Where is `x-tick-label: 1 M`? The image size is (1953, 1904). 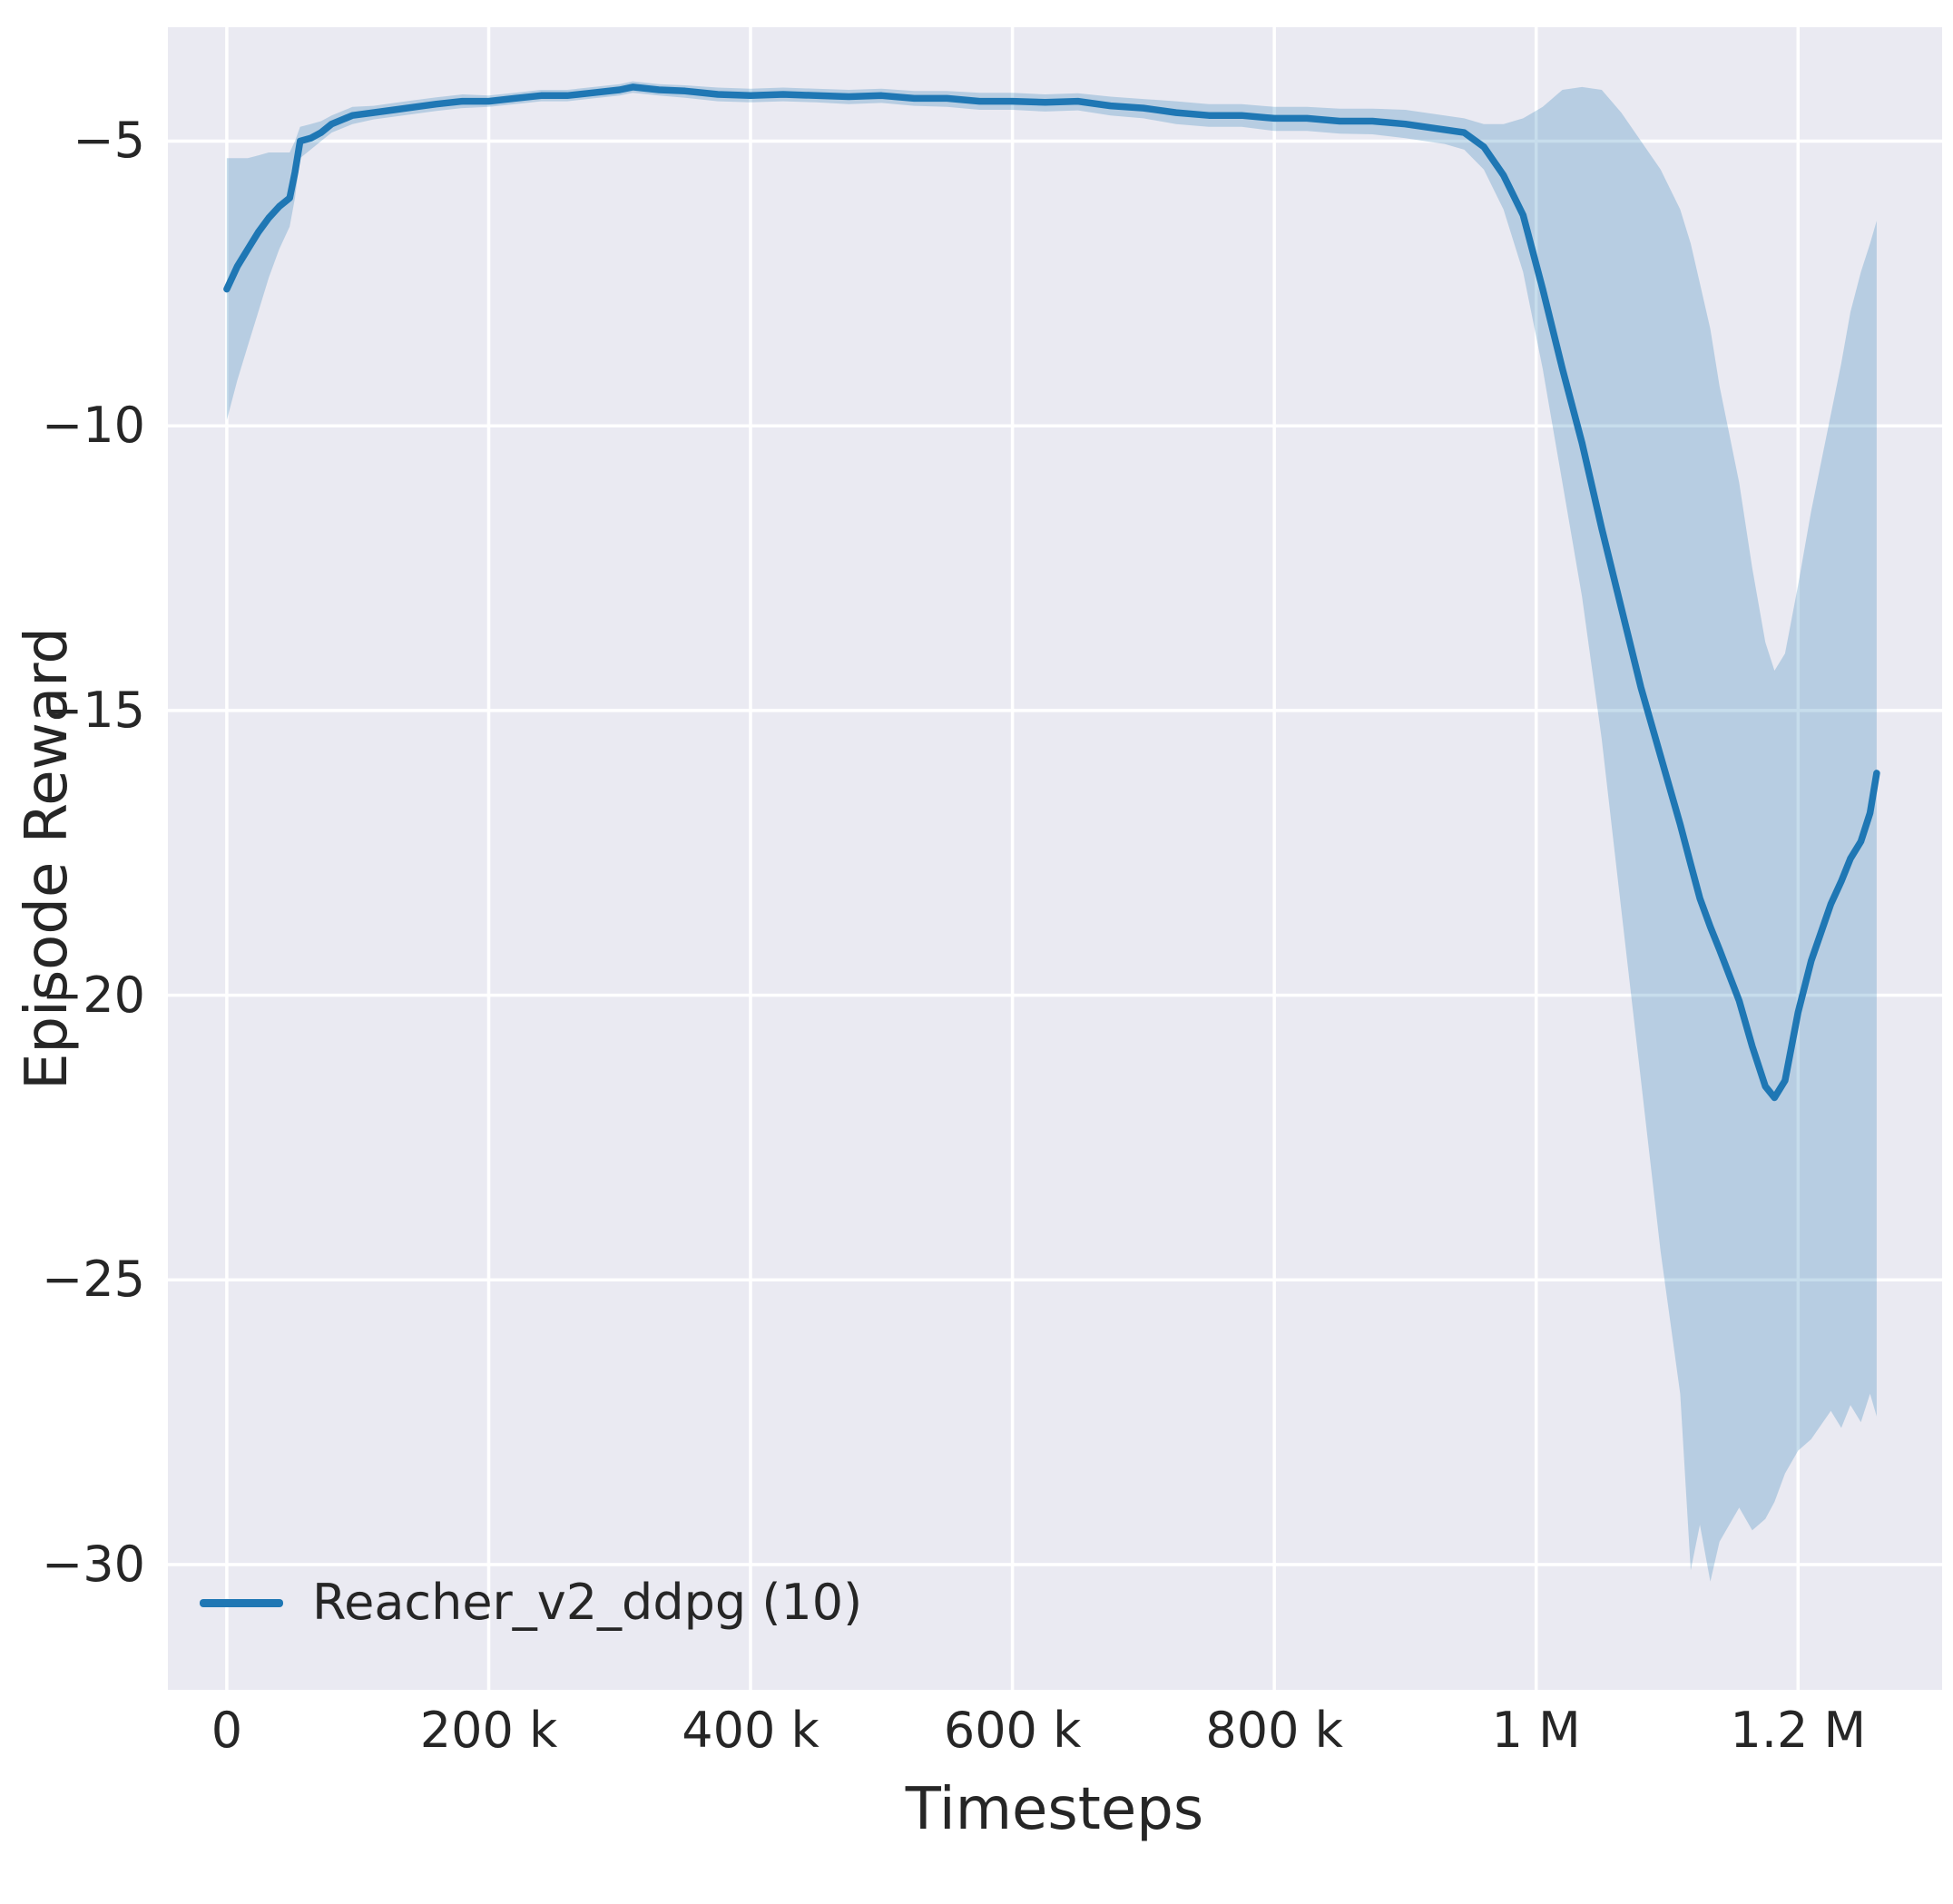 x-tick-label: 1 M is located at coordinates (1536, 1731).